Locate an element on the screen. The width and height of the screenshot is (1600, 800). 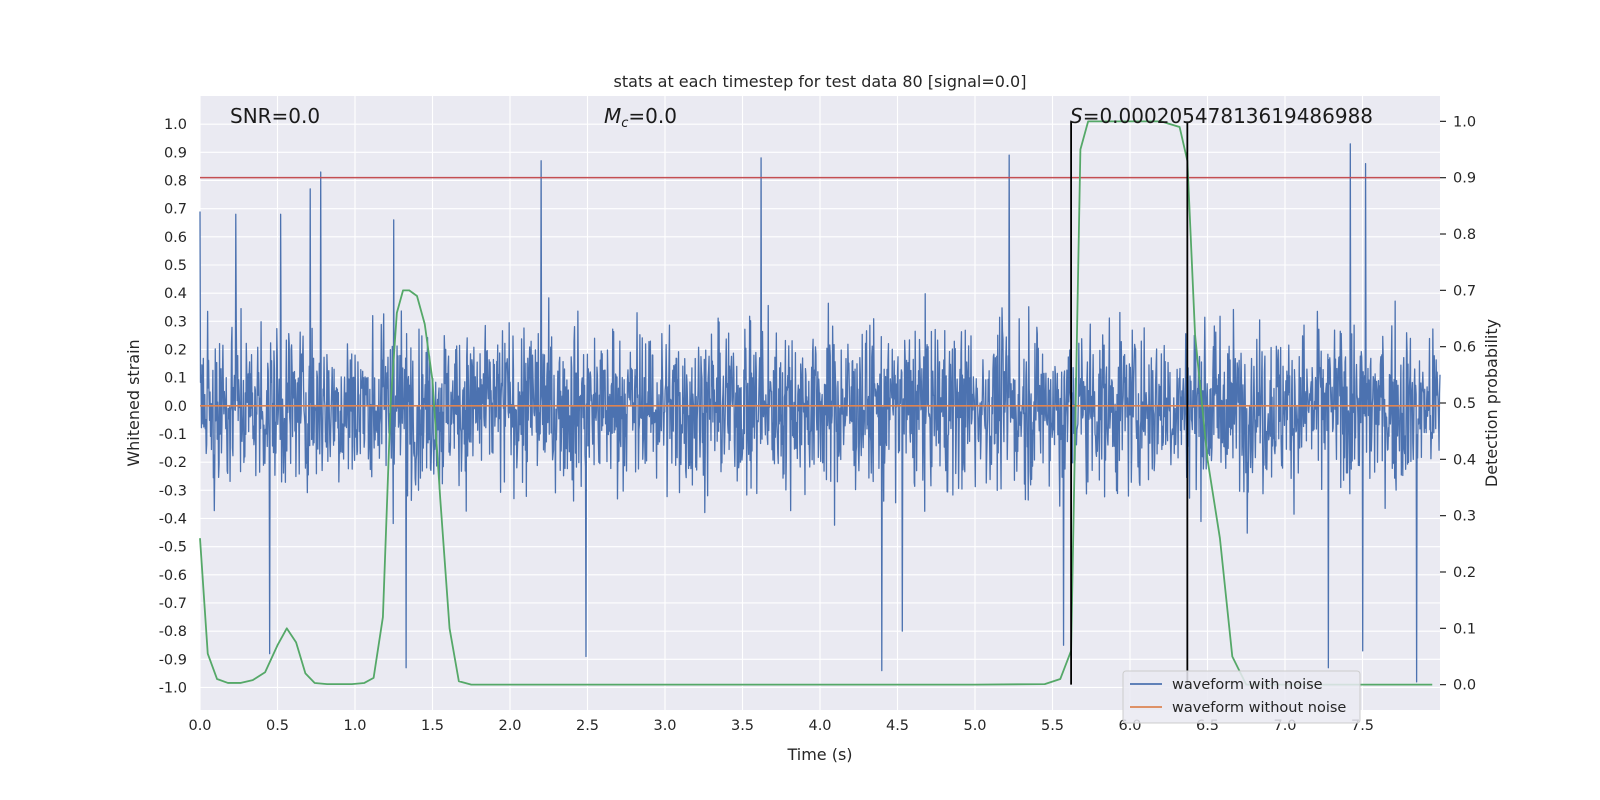
y-axis-label: Whitened strain is located at coordinates (133, 402).